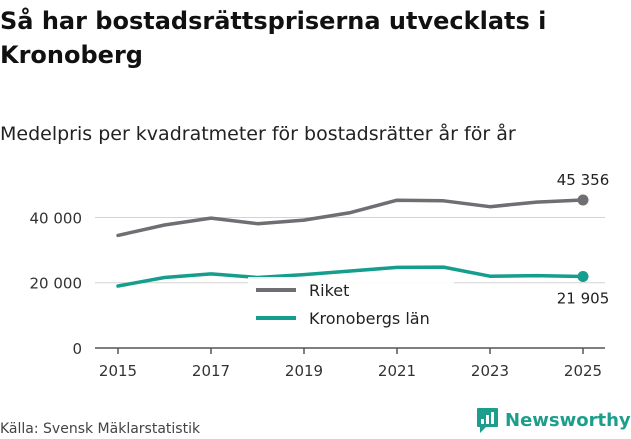 The width and height of the screenshot is (631, 439). I want to click on y-tick-label: 0, so click(77, 349).